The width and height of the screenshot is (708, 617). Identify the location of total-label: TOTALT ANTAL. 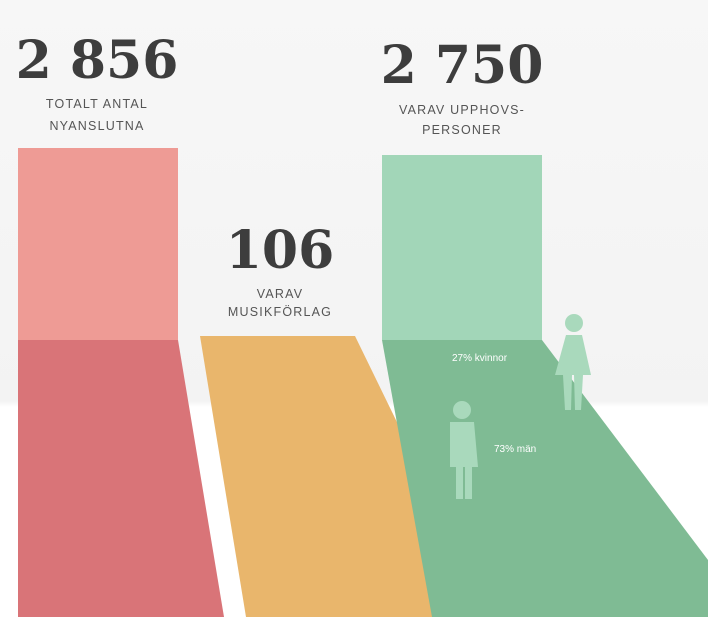
(97, 104).